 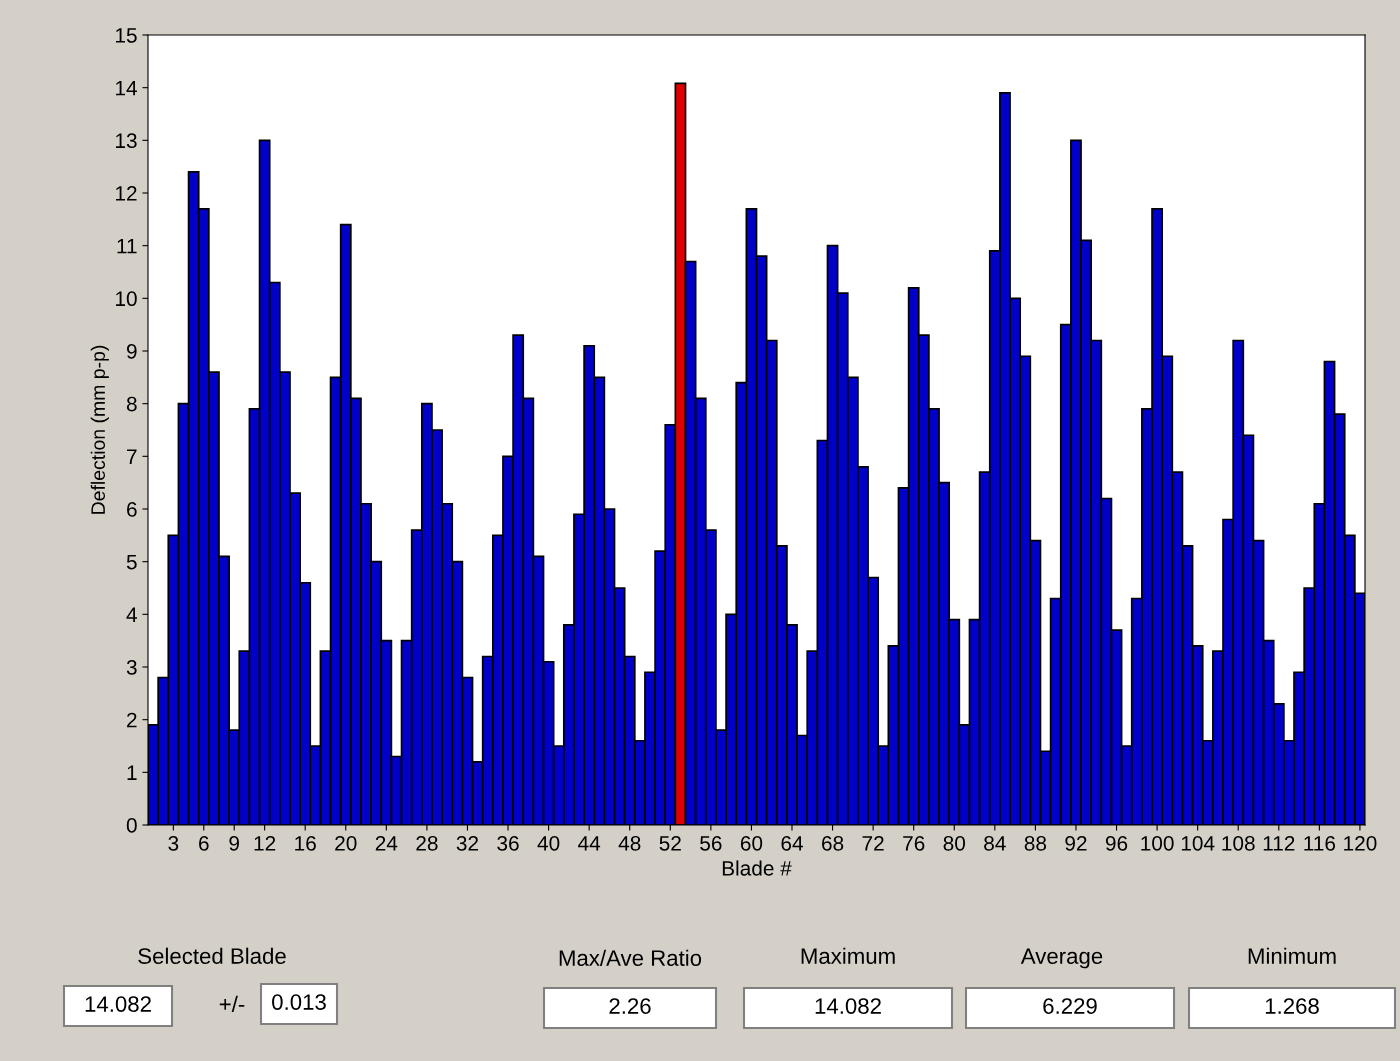 I want to click on text: Minimum, so click(x=1292, y=955).